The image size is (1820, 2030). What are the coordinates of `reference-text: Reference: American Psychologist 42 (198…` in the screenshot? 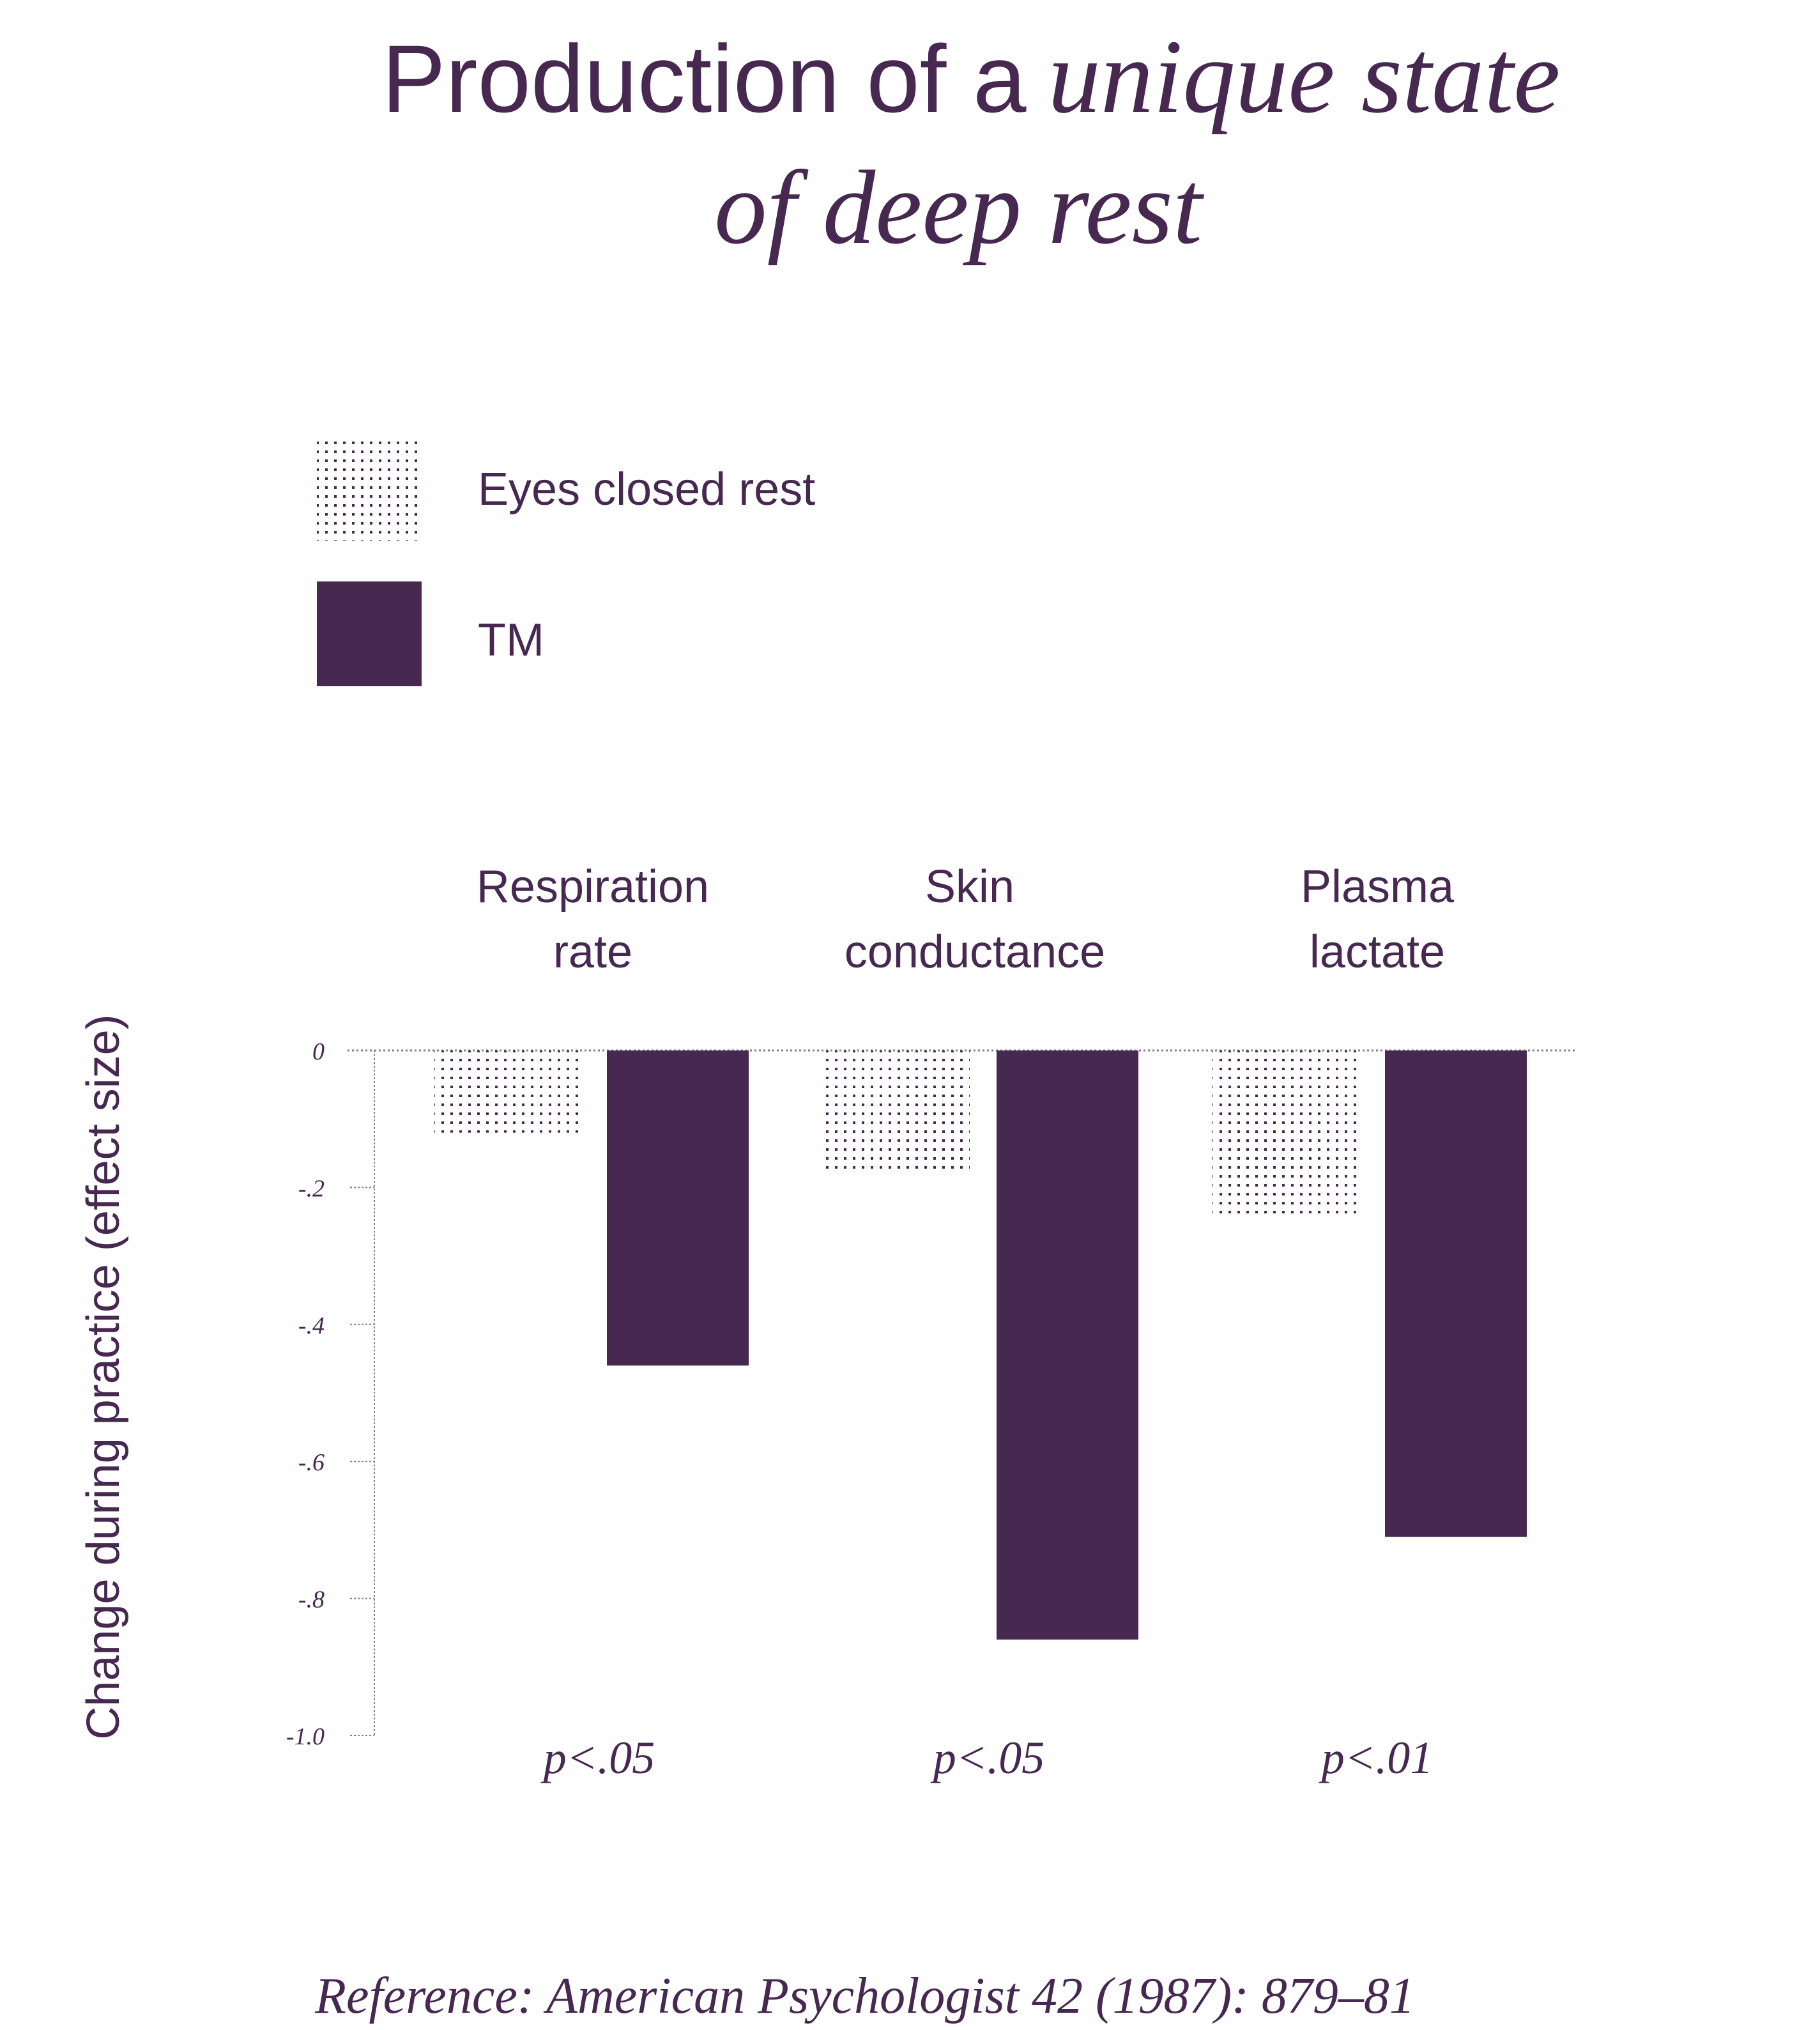 It's located at (864, 1996).